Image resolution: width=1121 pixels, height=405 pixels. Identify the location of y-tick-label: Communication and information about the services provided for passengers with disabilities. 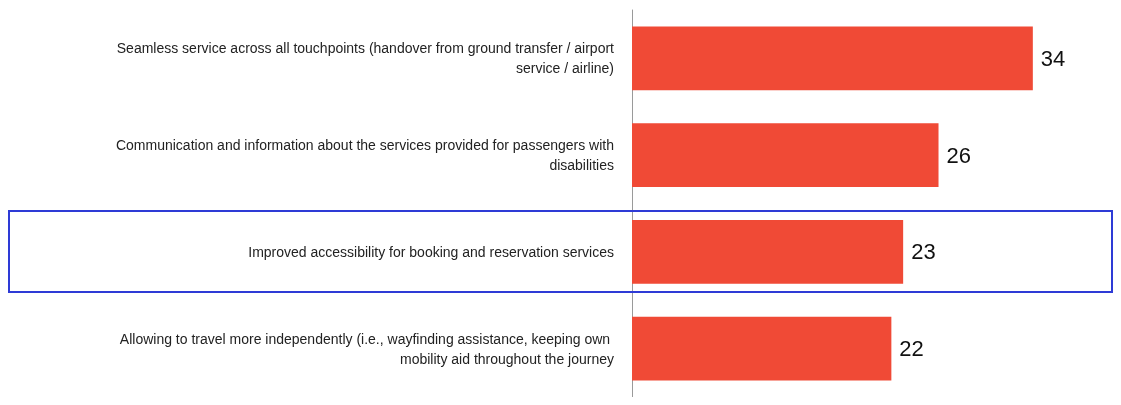
(364, 155).